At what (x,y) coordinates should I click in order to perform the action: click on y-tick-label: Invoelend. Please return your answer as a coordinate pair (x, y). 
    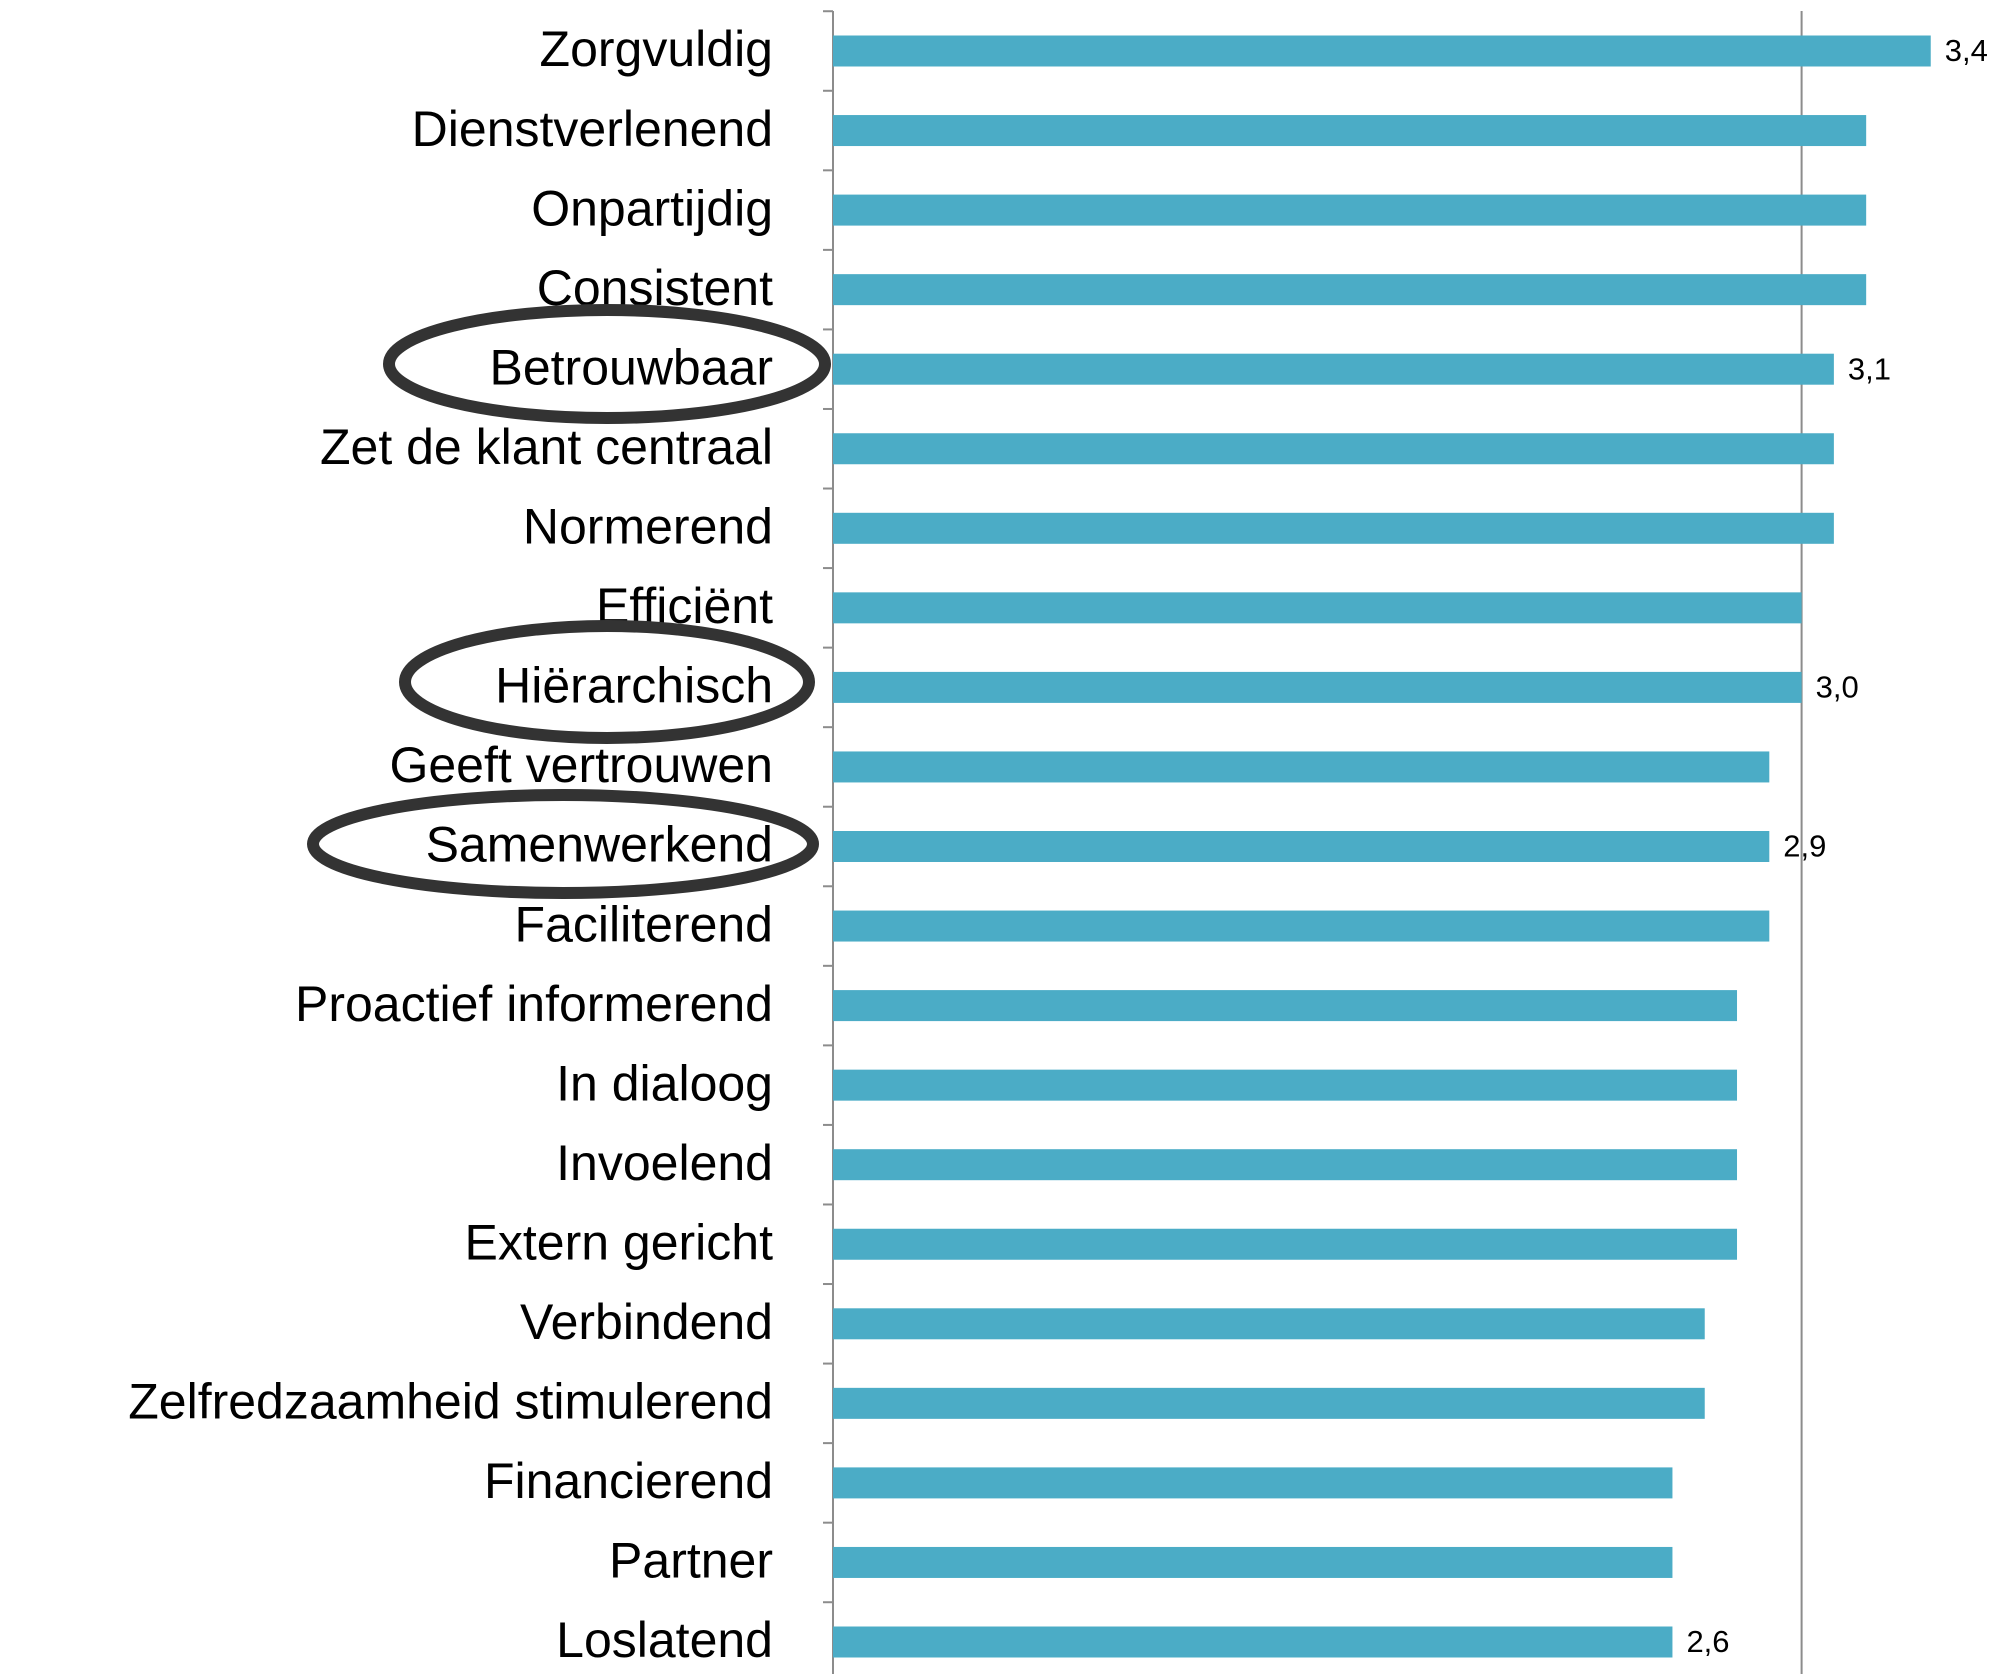
    Looking at the image, I should click on (664, 1163).